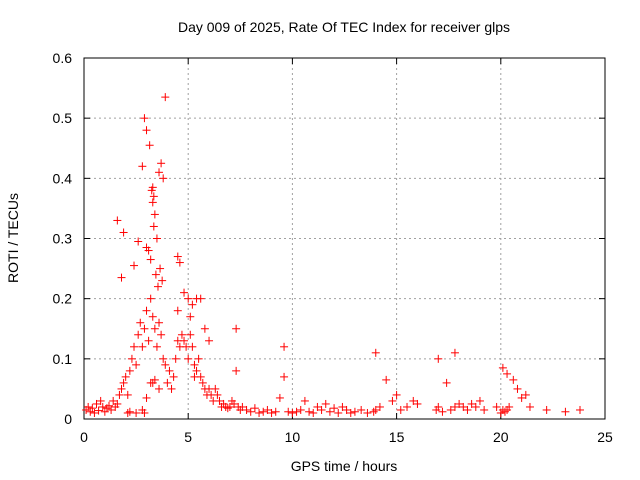 This screenshot has height=480, width=640. Describe the element at coordinates (63, 359) in the screenshot. I see `y-tick-label: 0.1` at that location.